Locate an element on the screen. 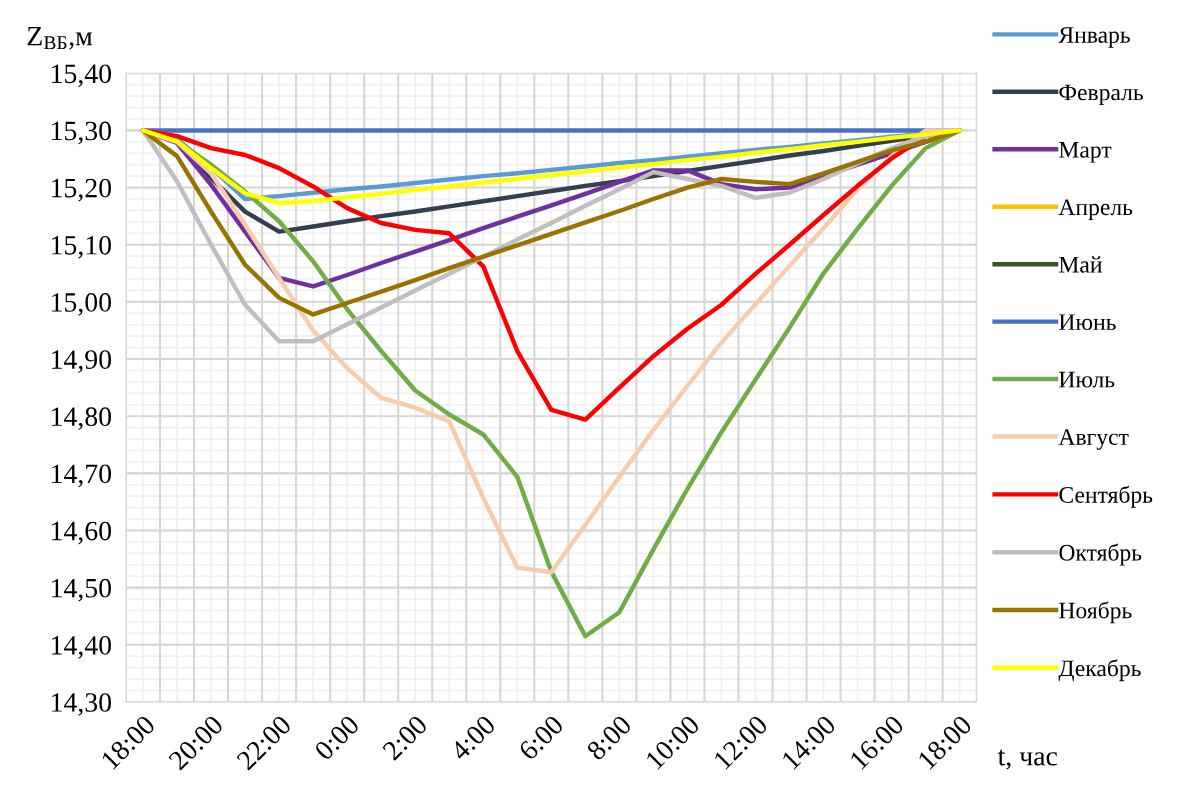 This screenshot has width=1194, height=805. y-tick-label: 15,10 is located at coordinates (82, 247).